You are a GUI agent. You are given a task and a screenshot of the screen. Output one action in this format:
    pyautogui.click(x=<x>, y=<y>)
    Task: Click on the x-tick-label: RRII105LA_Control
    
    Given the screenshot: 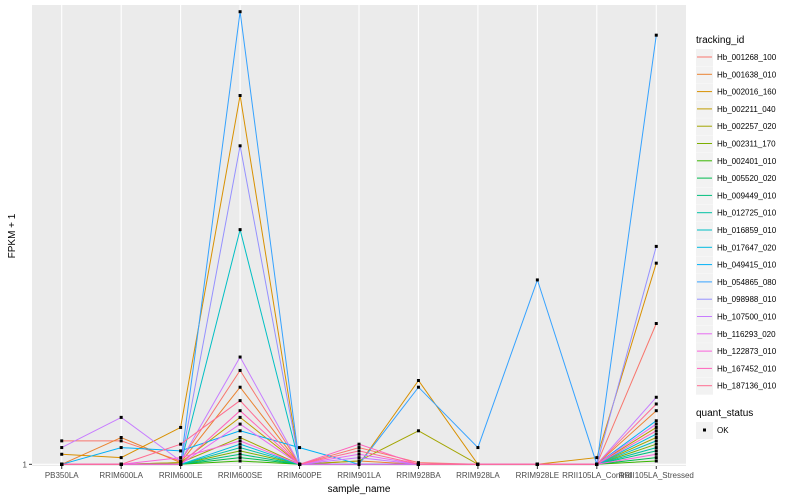 What is the action you would take?
    pyautogui.click(x=597, y=475)
    